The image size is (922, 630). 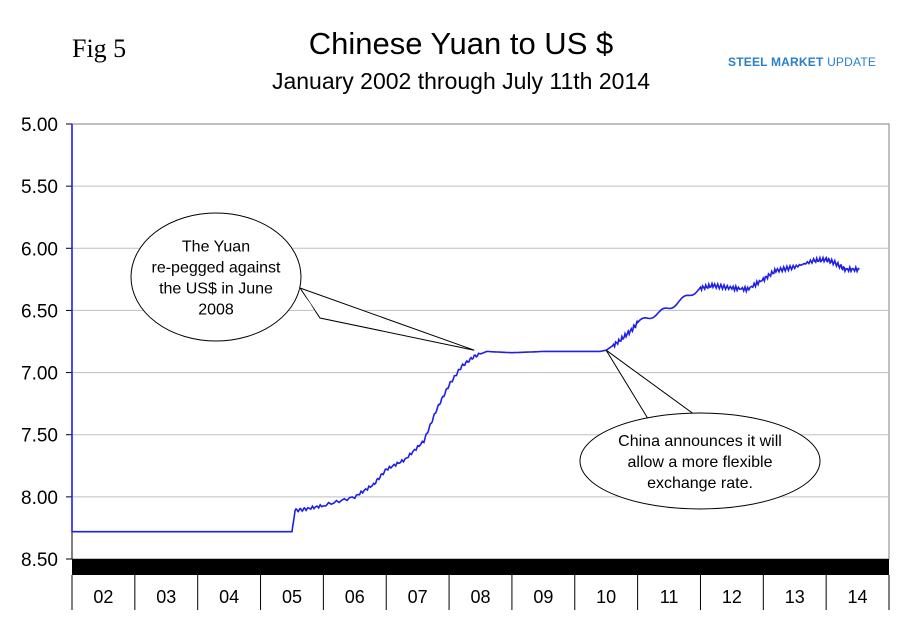 What do you see at coordinates (480, 567) in the screenshot?
I see `x-axis-band` at bounding box center [480, 567].